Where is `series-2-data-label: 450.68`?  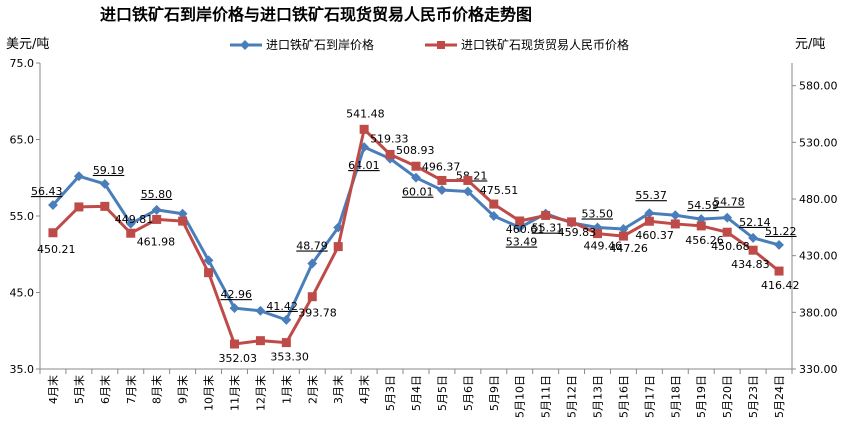 series-2-data-label: 450.68 is located at coordinates (730, 246).